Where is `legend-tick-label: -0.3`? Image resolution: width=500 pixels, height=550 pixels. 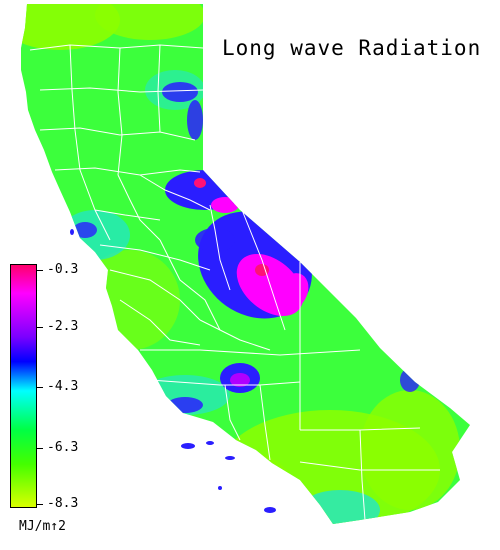
legend-tick-label: -0.3 is located at coordinates (63, 269).